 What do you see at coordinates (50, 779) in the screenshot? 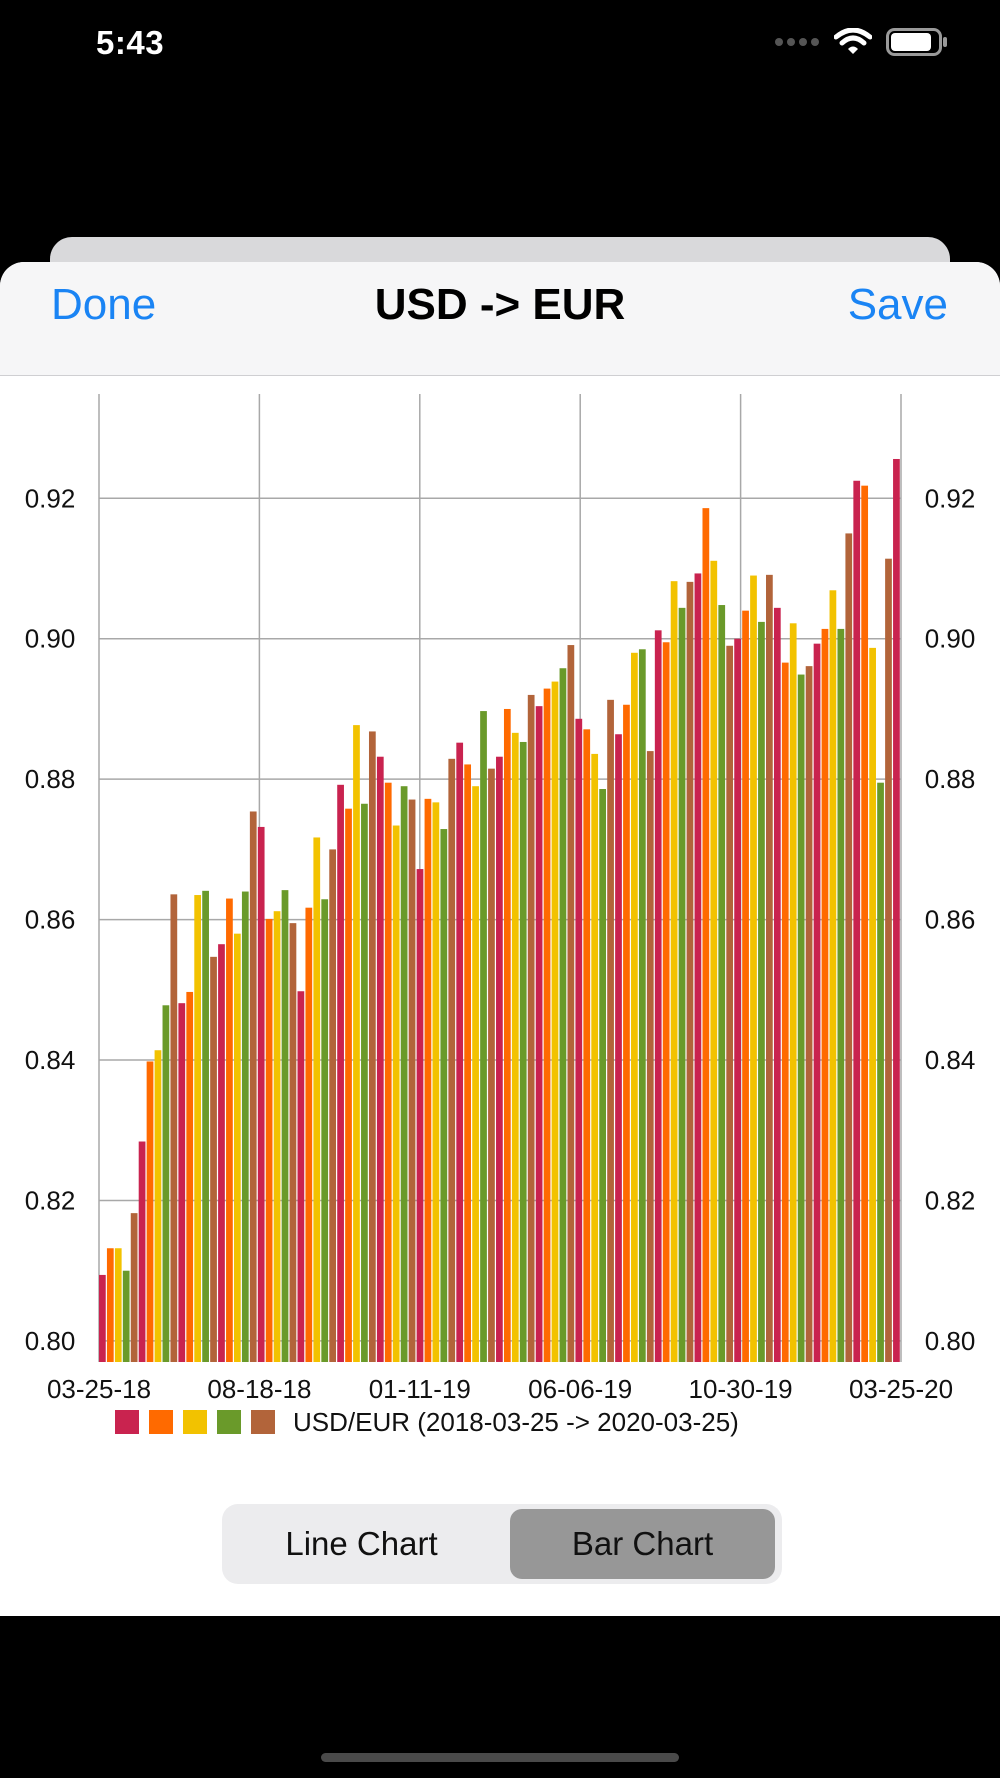
I see `y-tick-label-left: 0.88` at bounding box center [50, 779].